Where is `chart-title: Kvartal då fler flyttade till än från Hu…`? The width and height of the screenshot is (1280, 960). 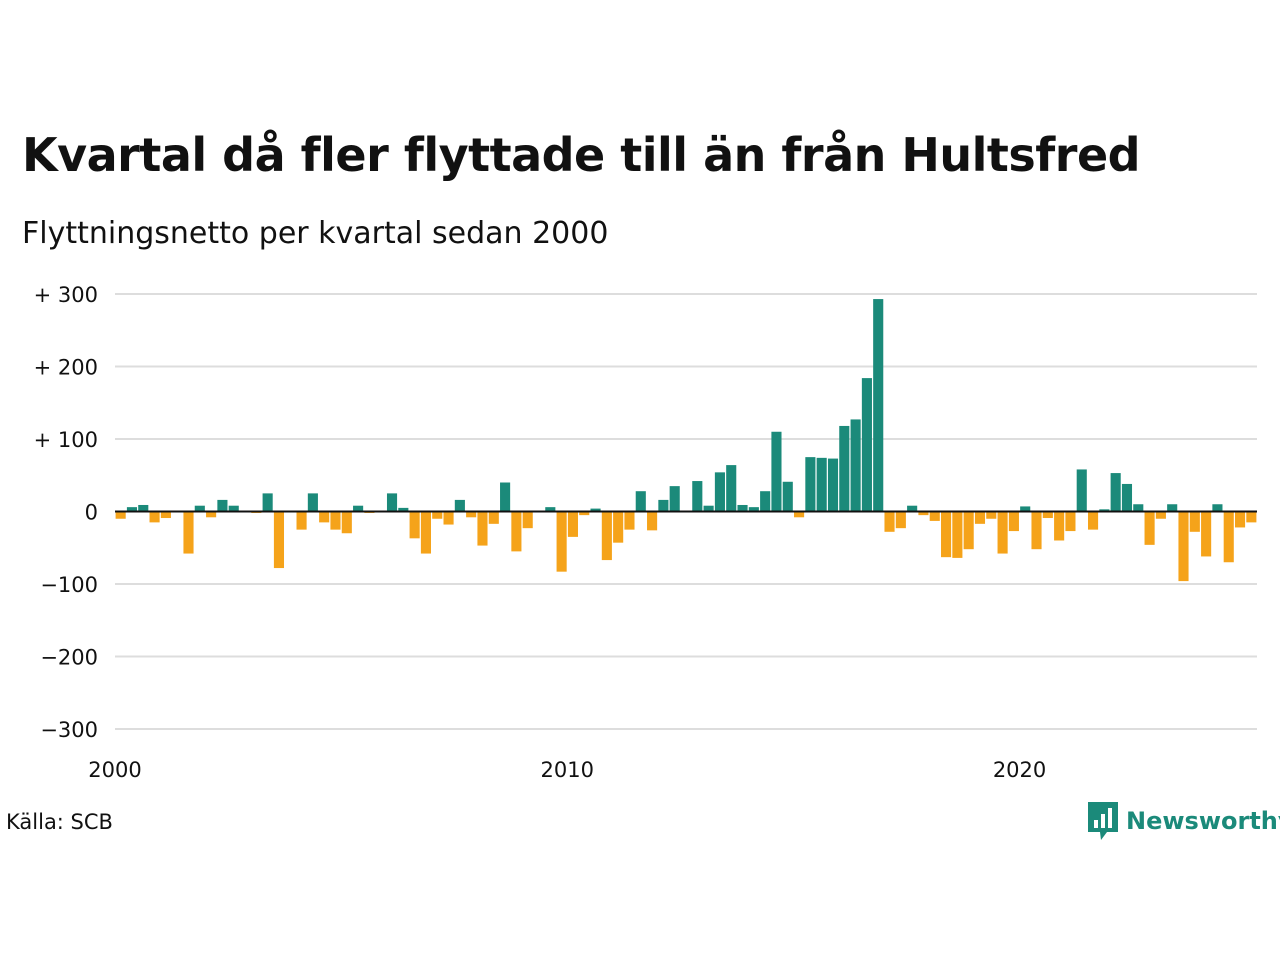
chart-title: Kvartal då fler flyttade till än från Hu… is located at coordinates (581, 155).